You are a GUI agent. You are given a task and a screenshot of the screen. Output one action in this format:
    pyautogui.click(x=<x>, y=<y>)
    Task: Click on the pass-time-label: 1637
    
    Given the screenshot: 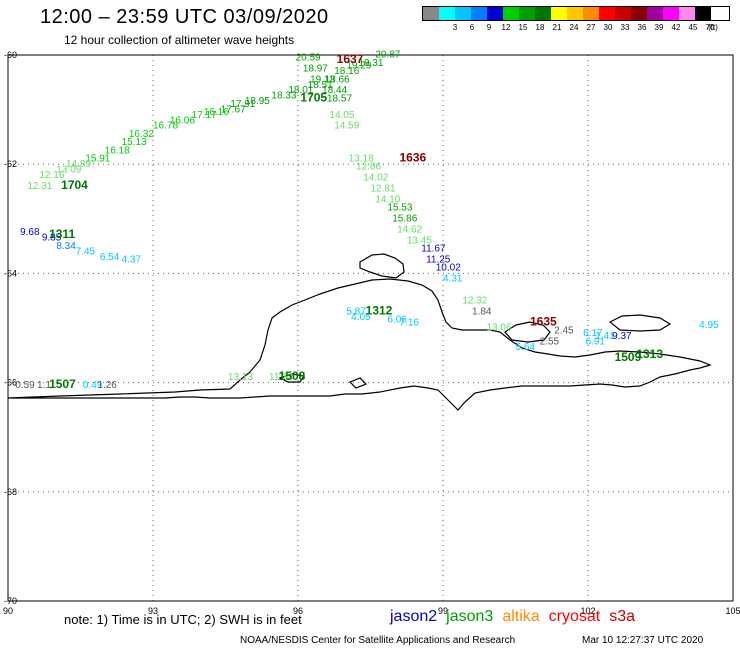 What is the action you would take?
    pyautogui.click(x=350, y=59)
    